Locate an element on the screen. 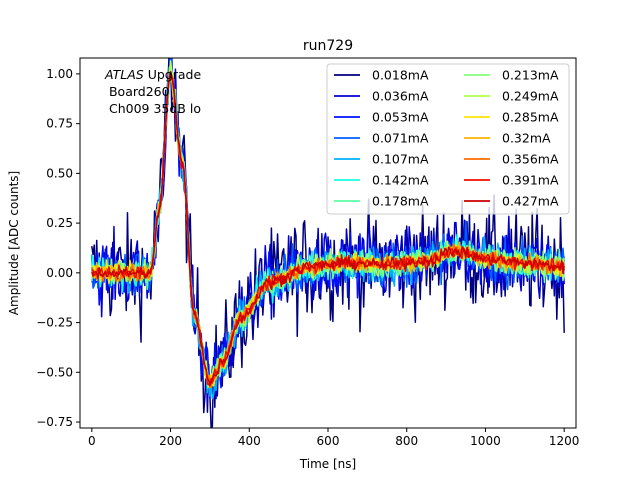 This screenshot has height=480, width=640. legend-label: 0.142mA is located at coordinates (400, 180).